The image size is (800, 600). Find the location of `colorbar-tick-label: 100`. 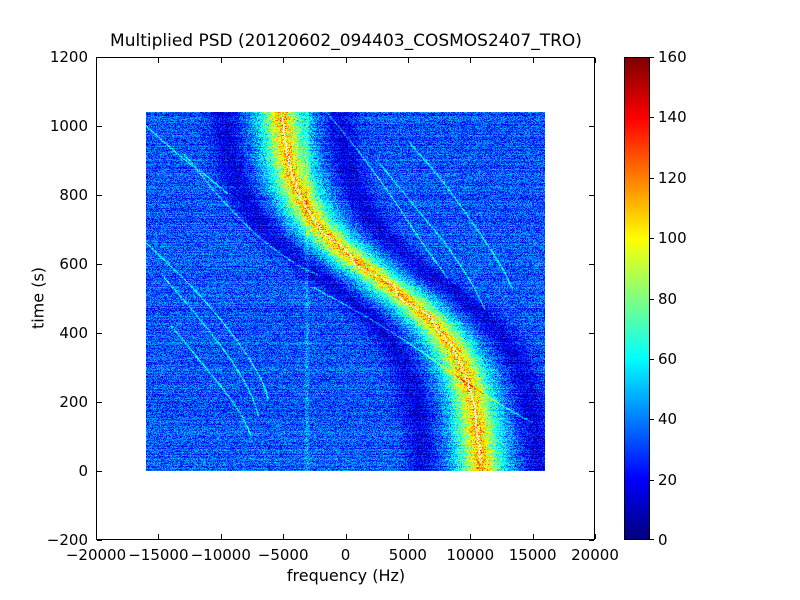

colorbar-tick-label: 100 is located at coordinates (672, 238).